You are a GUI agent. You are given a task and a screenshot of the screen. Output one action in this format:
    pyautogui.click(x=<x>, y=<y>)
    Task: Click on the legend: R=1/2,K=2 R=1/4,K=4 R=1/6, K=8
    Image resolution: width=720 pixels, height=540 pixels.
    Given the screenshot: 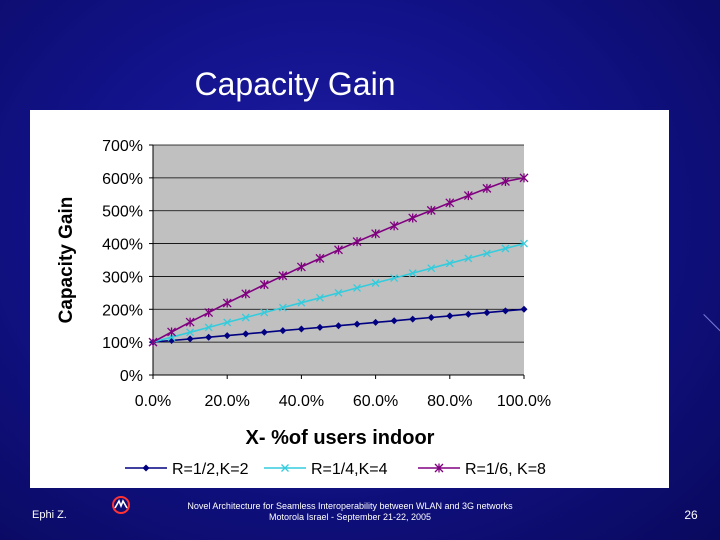 What is the action you would take?
    pyautogui.click(x=335, y=469)
    